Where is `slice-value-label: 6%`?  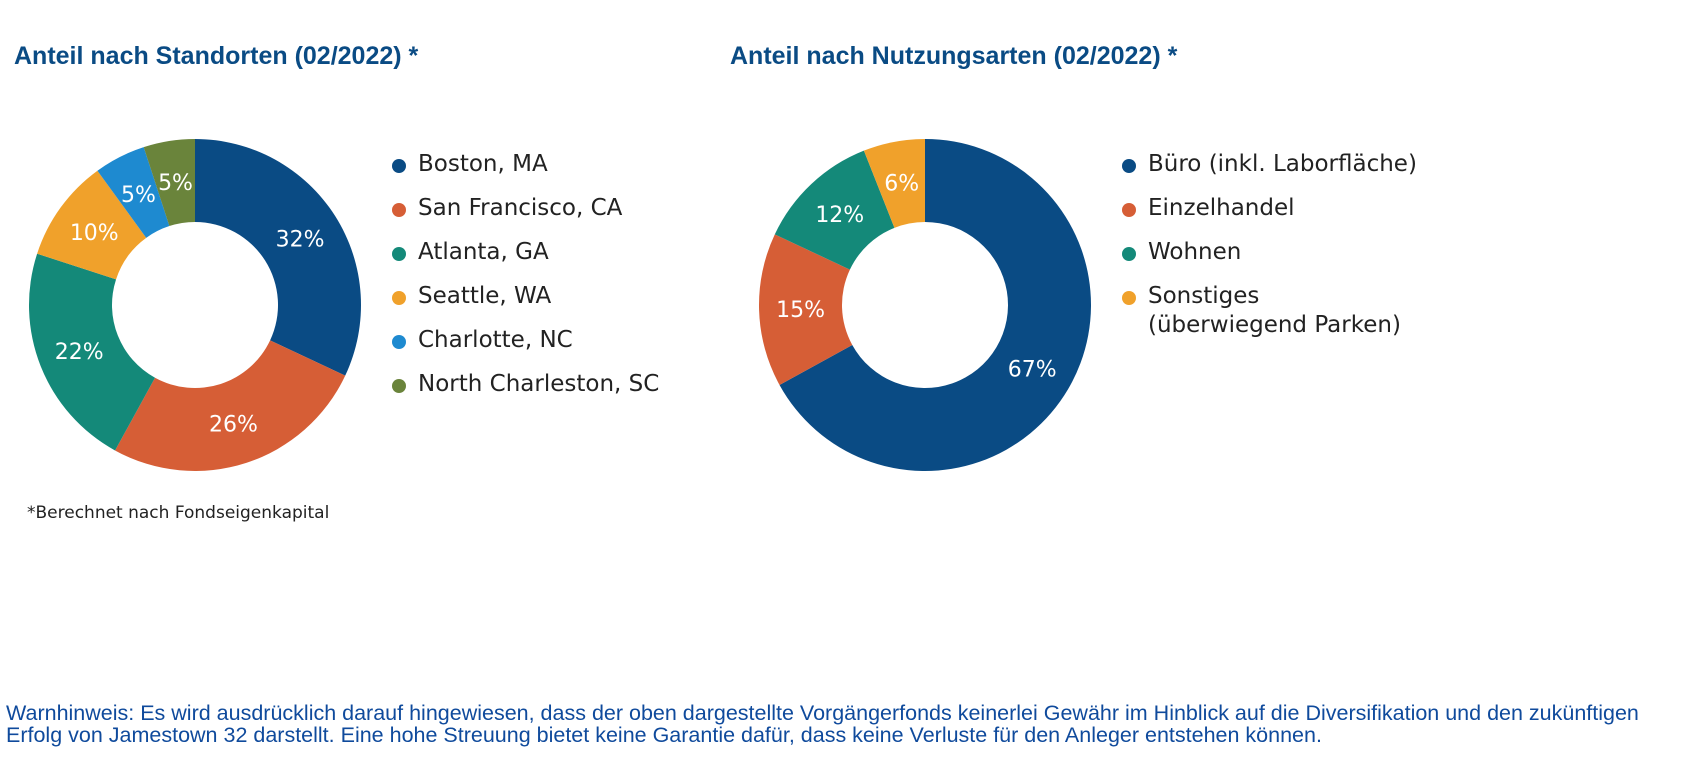 slice-value-label: 6% is located at coordinates (901, 184).